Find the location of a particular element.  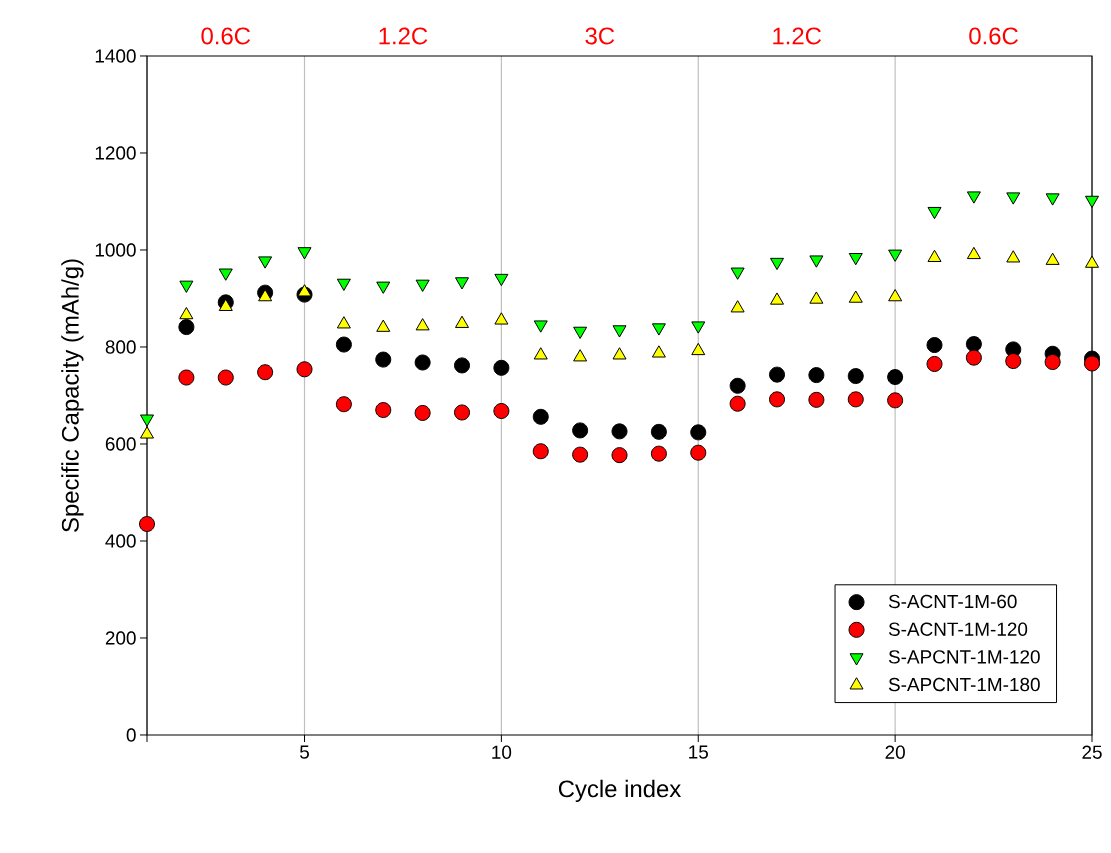

legend-label: S-ACNT-1M-120 is located at coordinates (958, 629).